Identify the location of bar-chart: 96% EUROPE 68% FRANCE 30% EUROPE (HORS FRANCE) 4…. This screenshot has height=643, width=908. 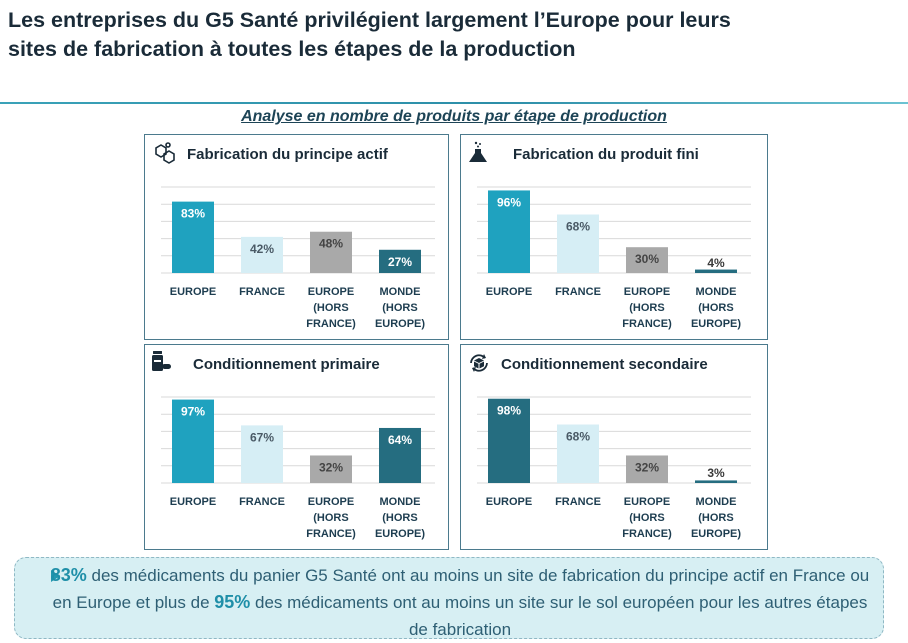
(614, 258).